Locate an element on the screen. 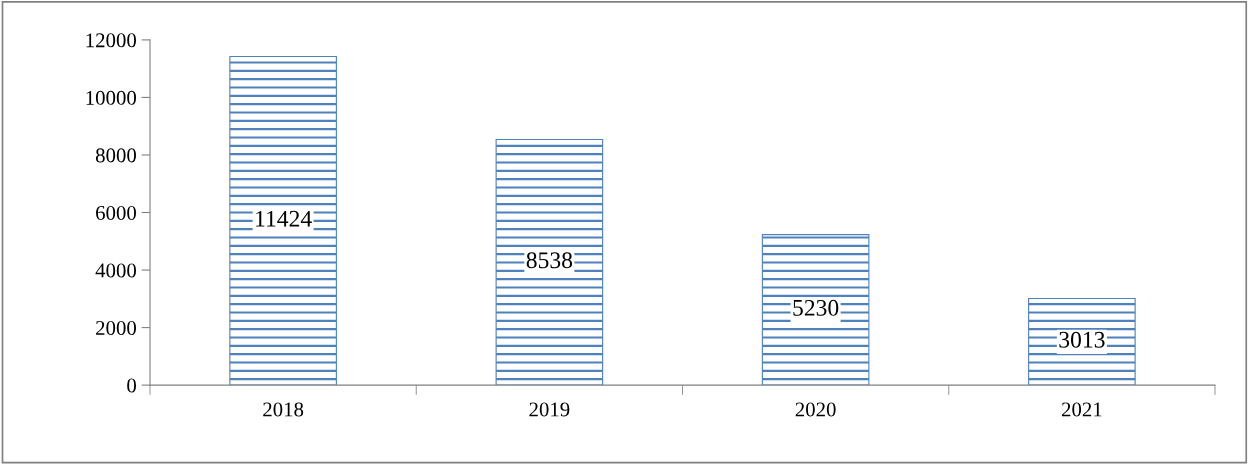 The width and height of the screenshot is (1250, 464). x-tick-label: 2019 is located at coordinates (549, 409).